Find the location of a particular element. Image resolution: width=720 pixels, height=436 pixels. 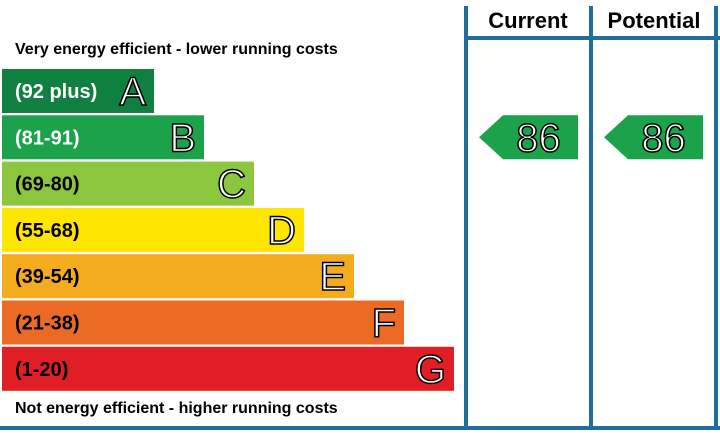

band-range: (39-54) is located at coordinates (47, 277).